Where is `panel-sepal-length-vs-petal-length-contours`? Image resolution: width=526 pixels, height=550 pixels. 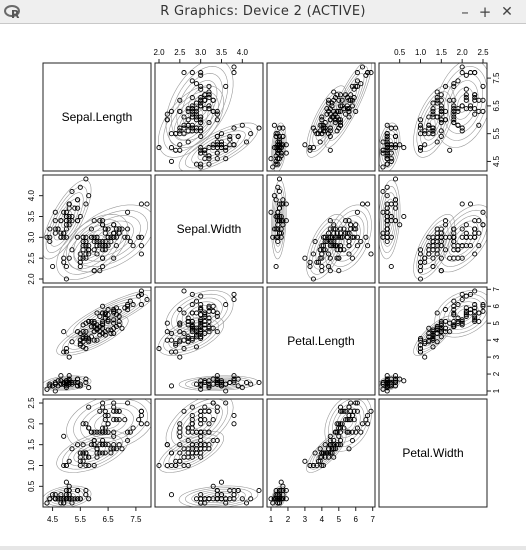 panel-sepal-length-vs-petal-length-contours is located at coordinates (97, 340).